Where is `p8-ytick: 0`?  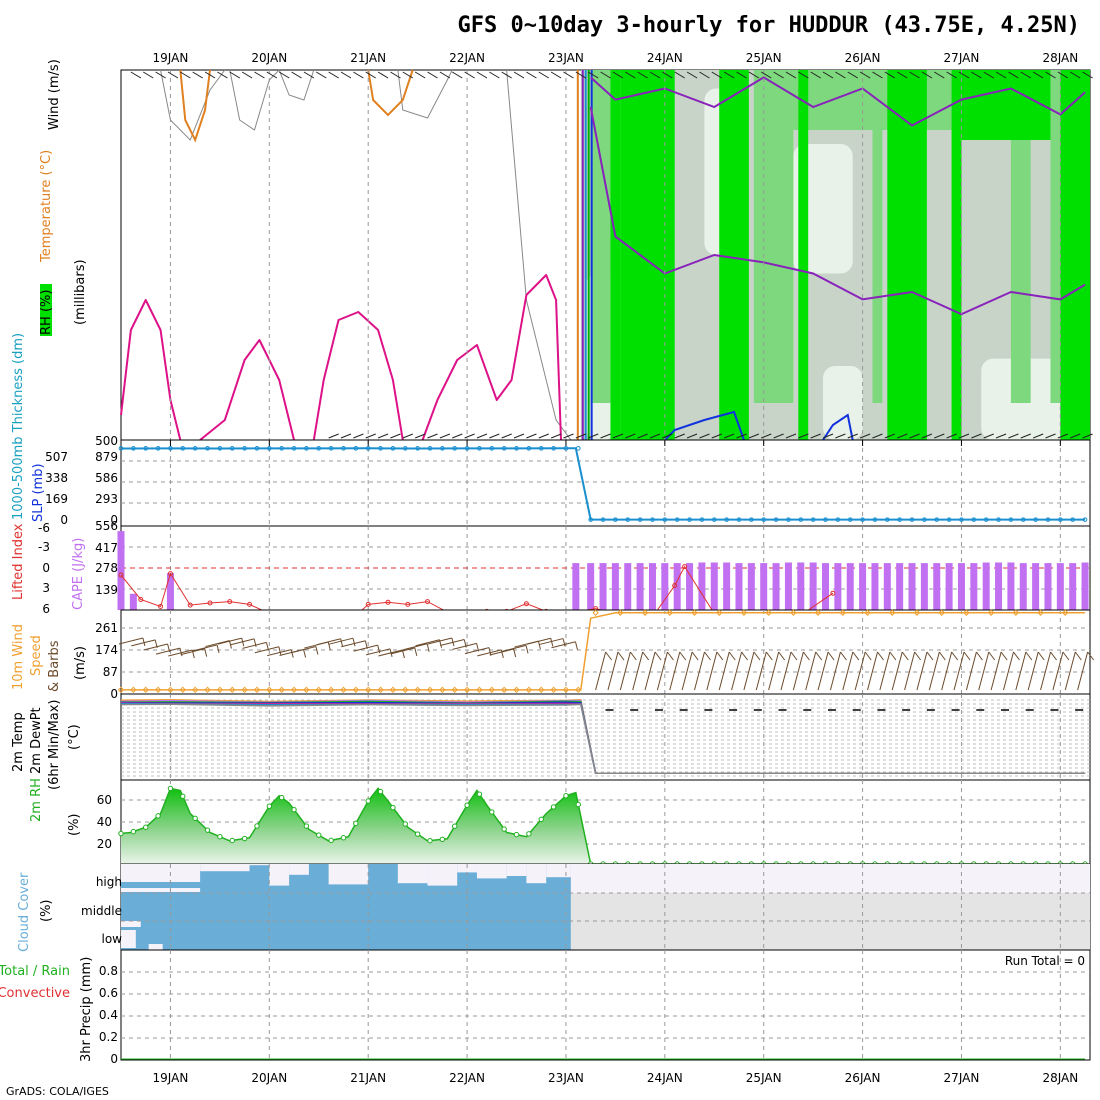 p8-ytick: 0 is located at coordinates (114, 1059).